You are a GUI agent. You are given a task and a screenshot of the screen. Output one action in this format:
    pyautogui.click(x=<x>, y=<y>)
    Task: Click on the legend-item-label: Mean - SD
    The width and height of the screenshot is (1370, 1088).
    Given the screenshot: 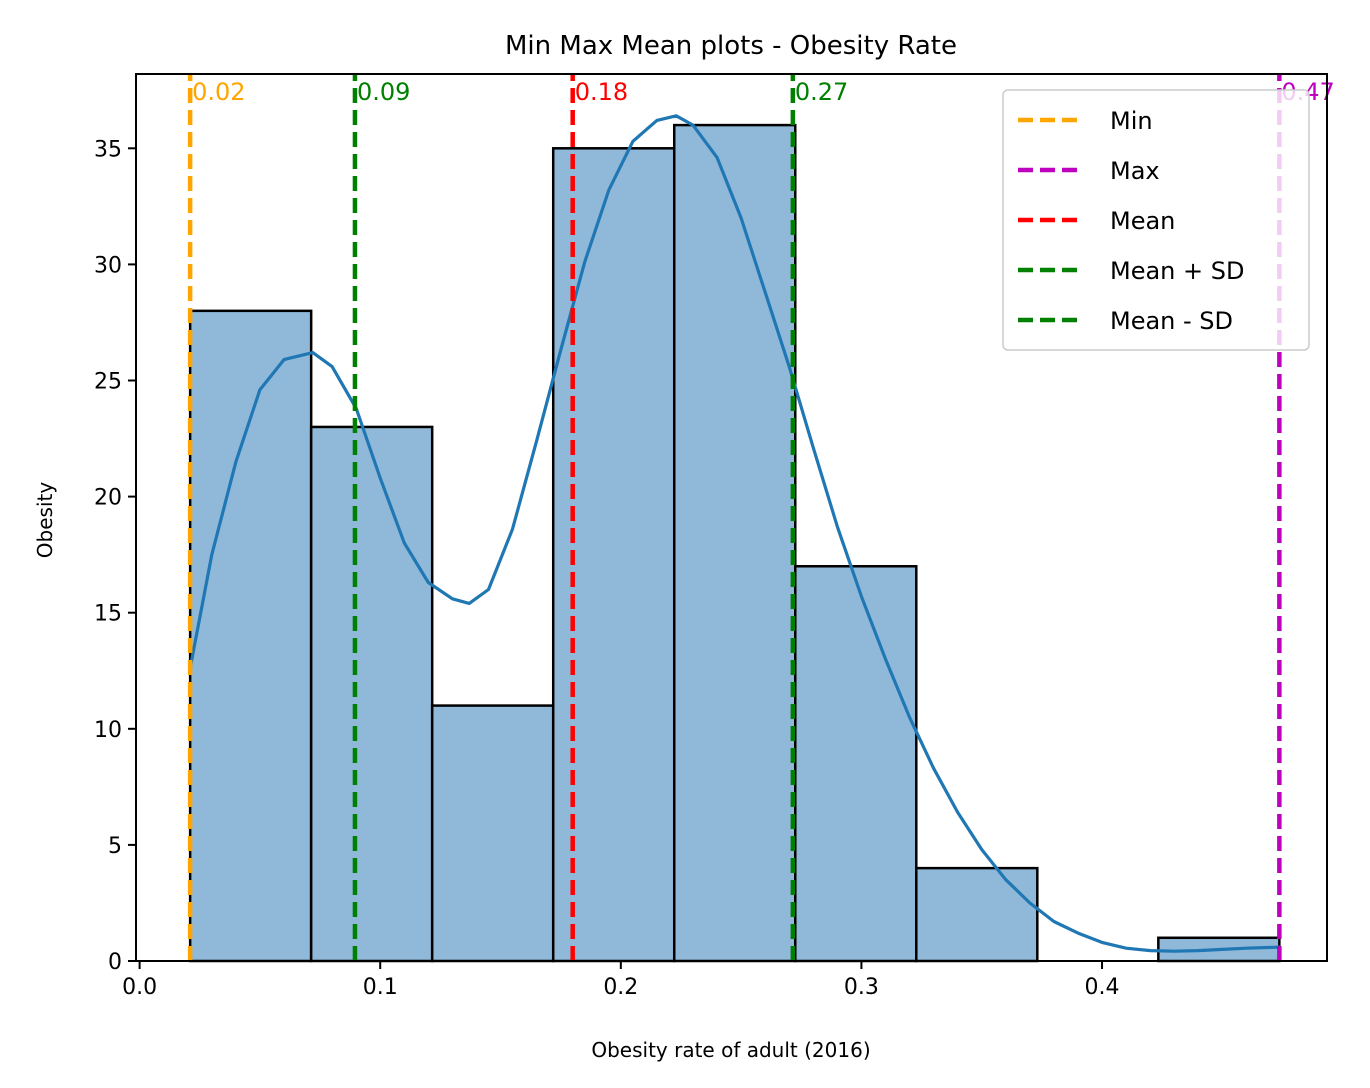 What is the action you would take?
    pyautogui.click(x=1171, y=321)
    